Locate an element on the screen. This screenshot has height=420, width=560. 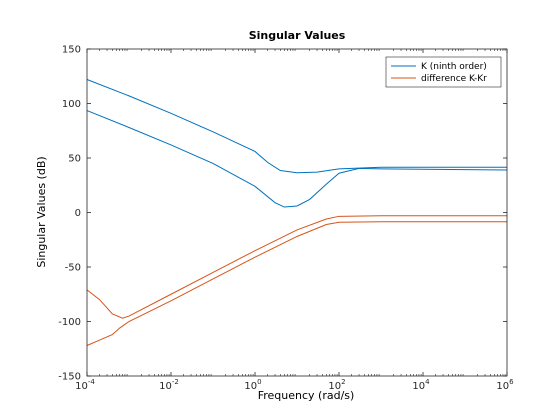
x-axis-title: Frequency (rad/s) is located at coordinates (306, 395).